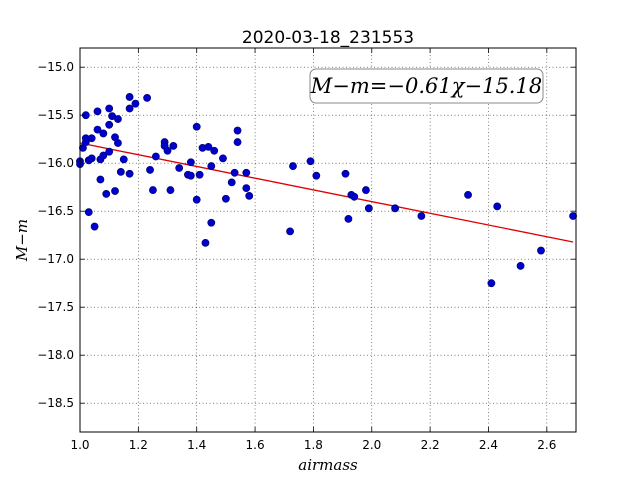 The height and width of the screenshot is (480, 640). Describe the element at coordinates (55, 307) in the screenshot. I see `y-tick-label: −17.5` at that location.